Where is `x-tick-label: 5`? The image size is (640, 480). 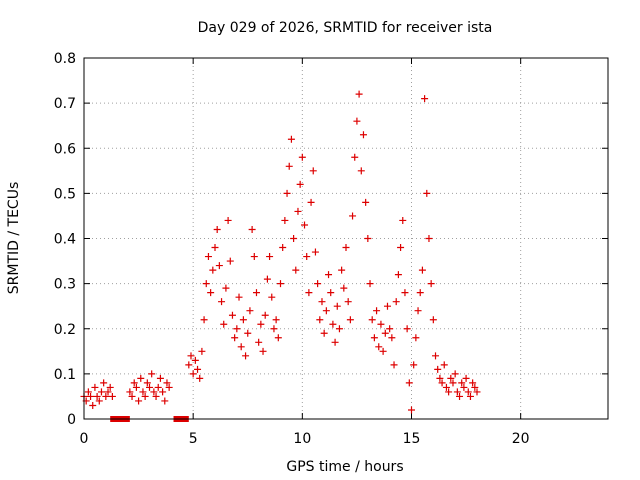 x-tick-label: 5 is located at coordinates (193, 439).